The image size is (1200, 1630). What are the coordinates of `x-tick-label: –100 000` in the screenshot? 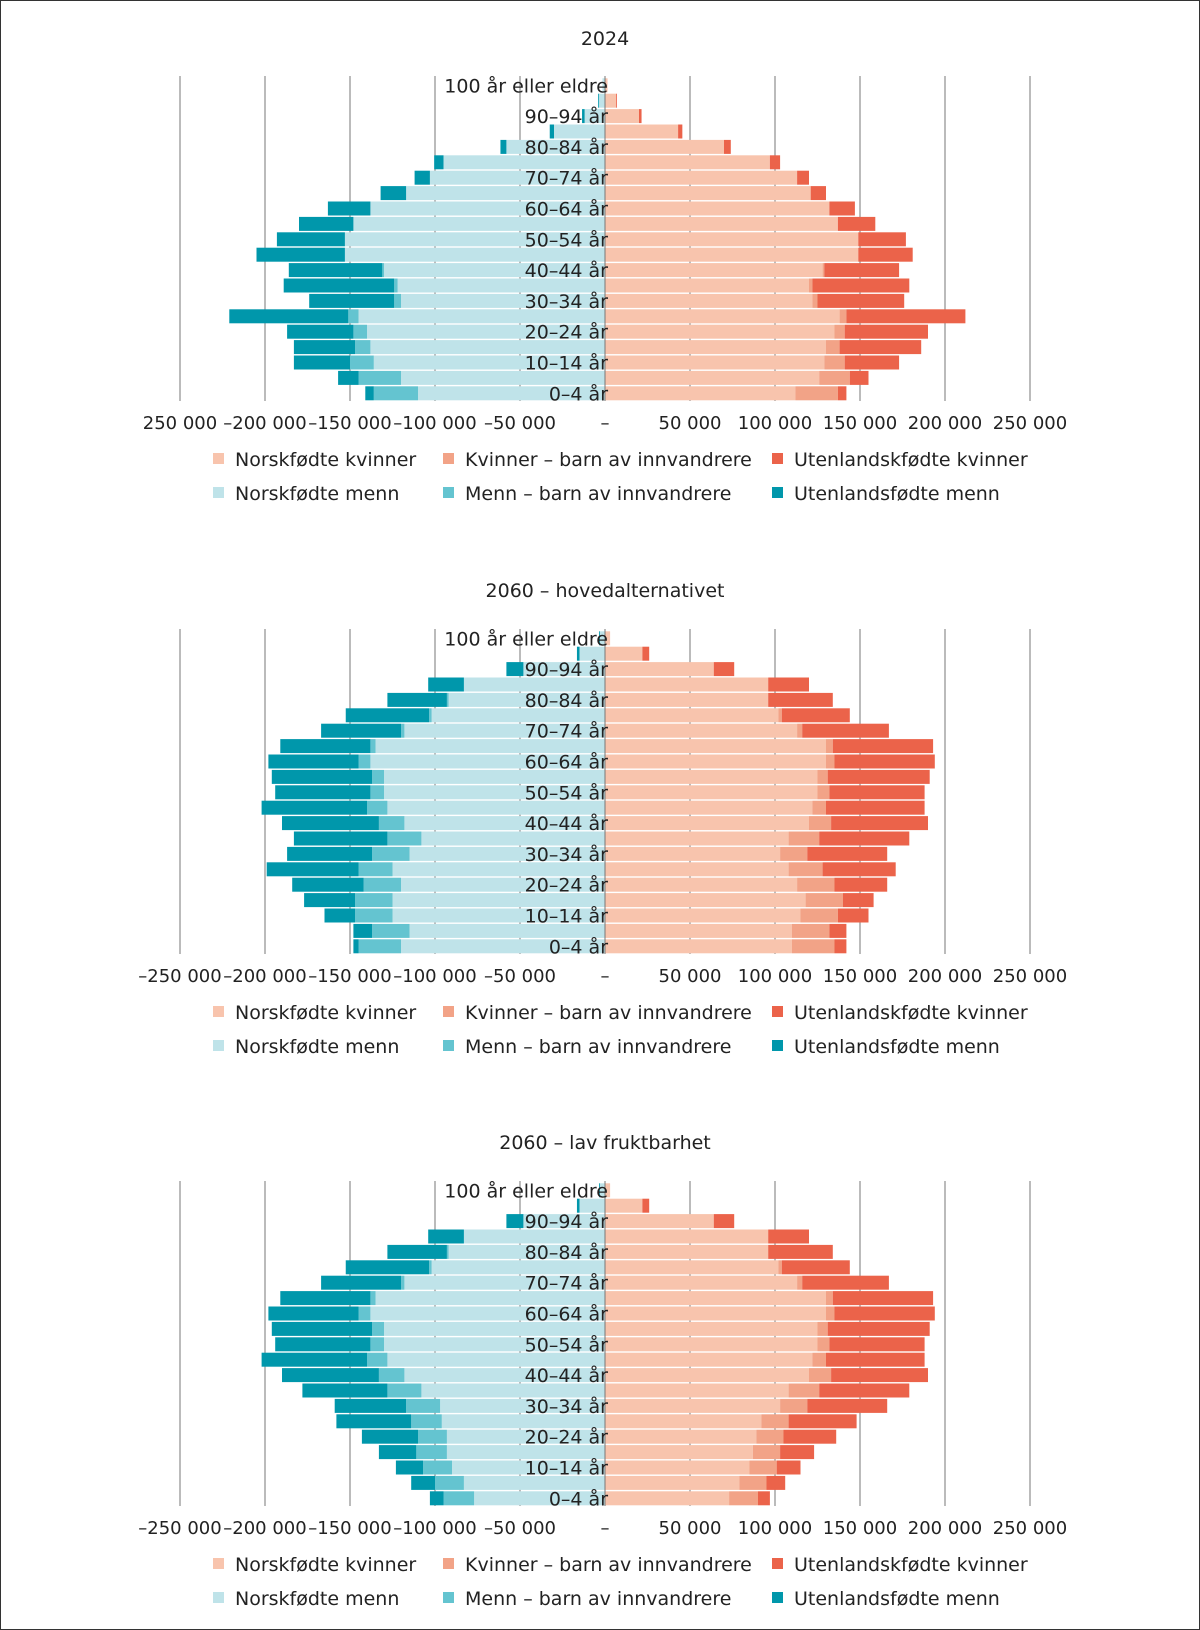 It's located at (434, 423).